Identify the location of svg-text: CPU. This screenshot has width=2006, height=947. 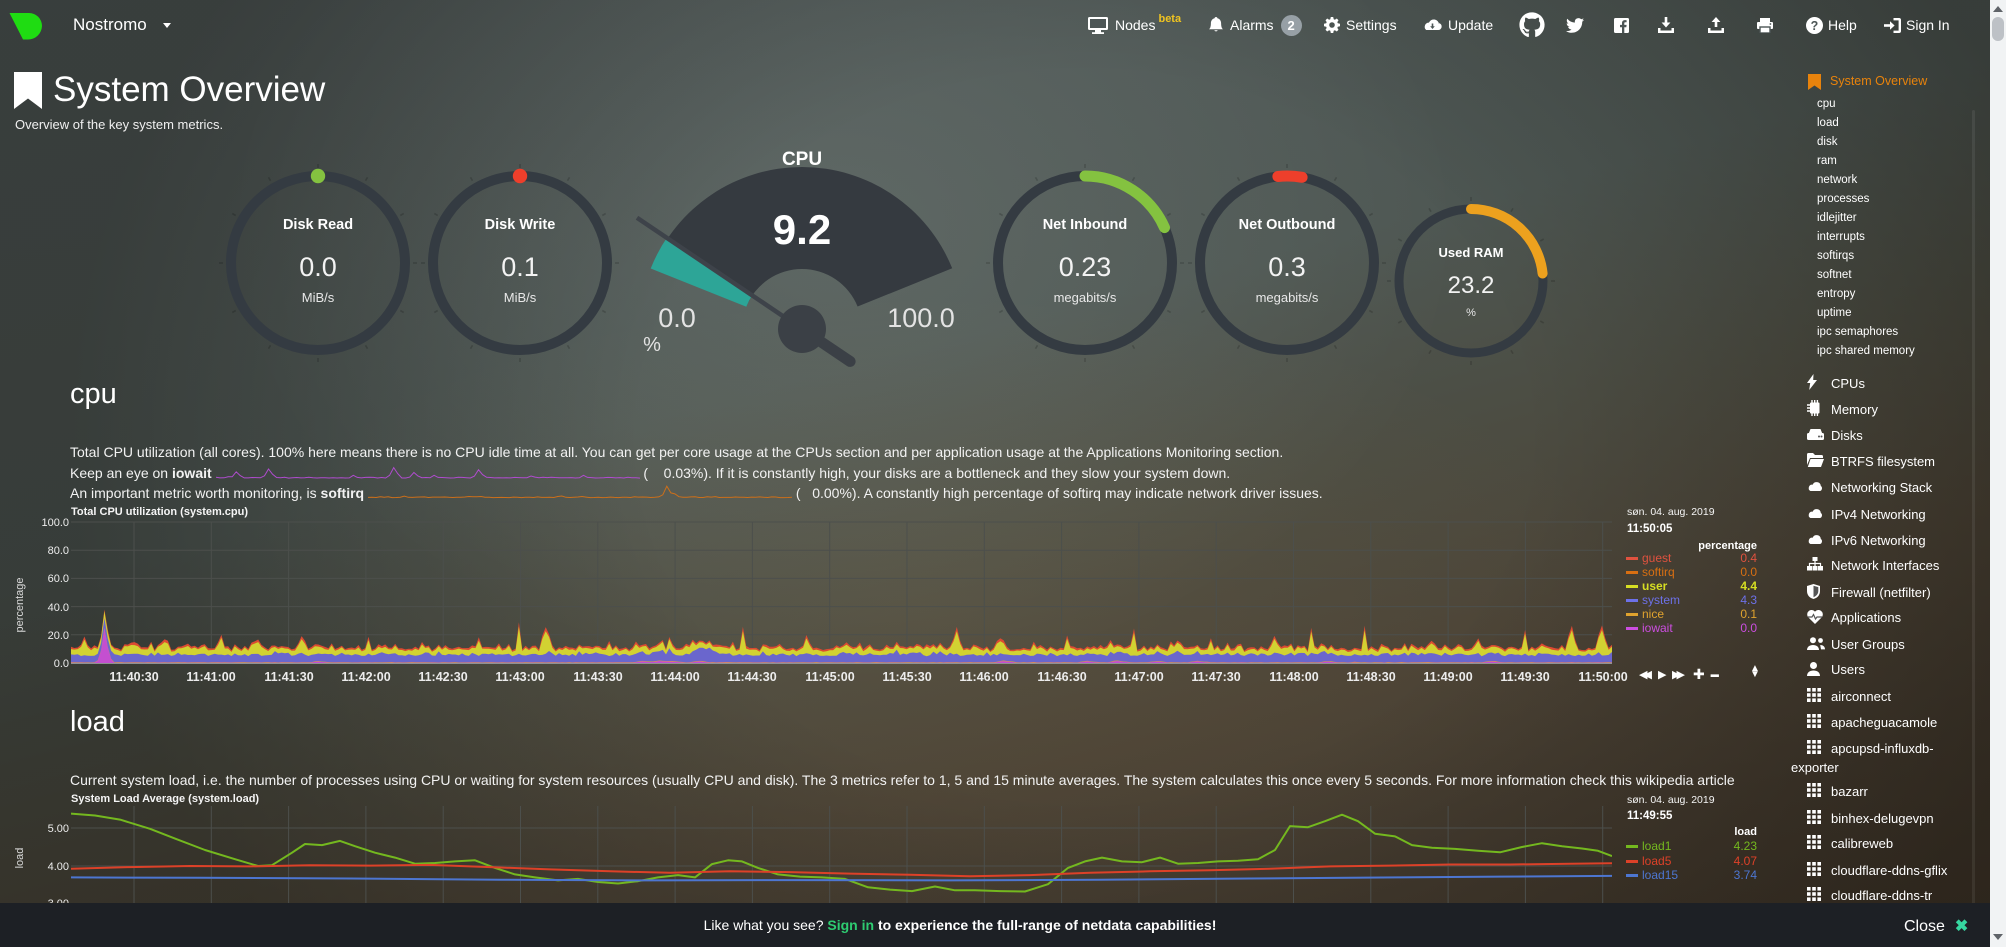
(802, 159).